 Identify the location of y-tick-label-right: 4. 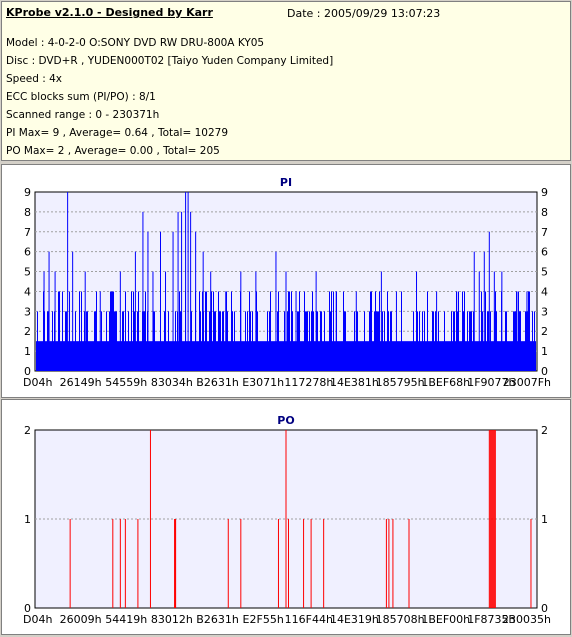
(544, 291).